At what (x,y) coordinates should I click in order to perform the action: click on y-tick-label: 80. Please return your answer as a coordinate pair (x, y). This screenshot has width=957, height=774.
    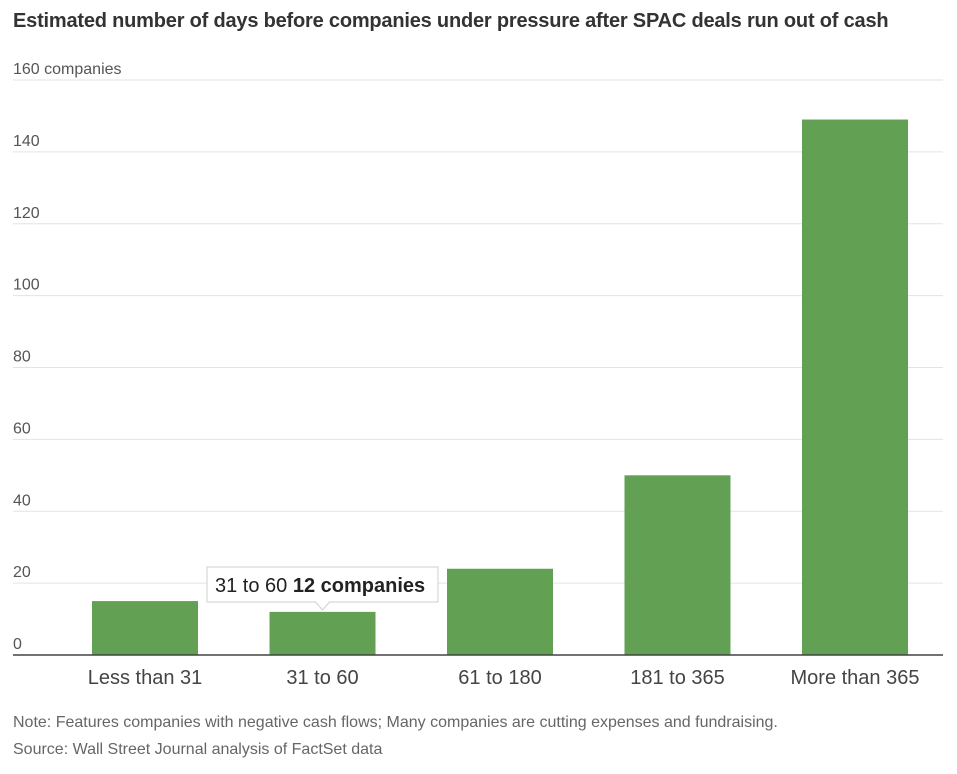
    Looking at the image, I should click on (22, 357).